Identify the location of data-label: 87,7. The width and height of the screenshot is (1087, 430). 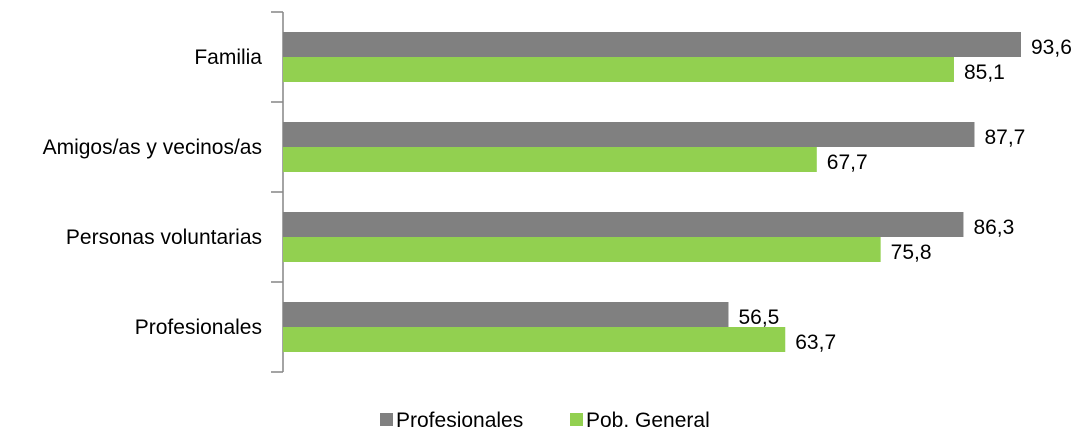
(1004, 137).